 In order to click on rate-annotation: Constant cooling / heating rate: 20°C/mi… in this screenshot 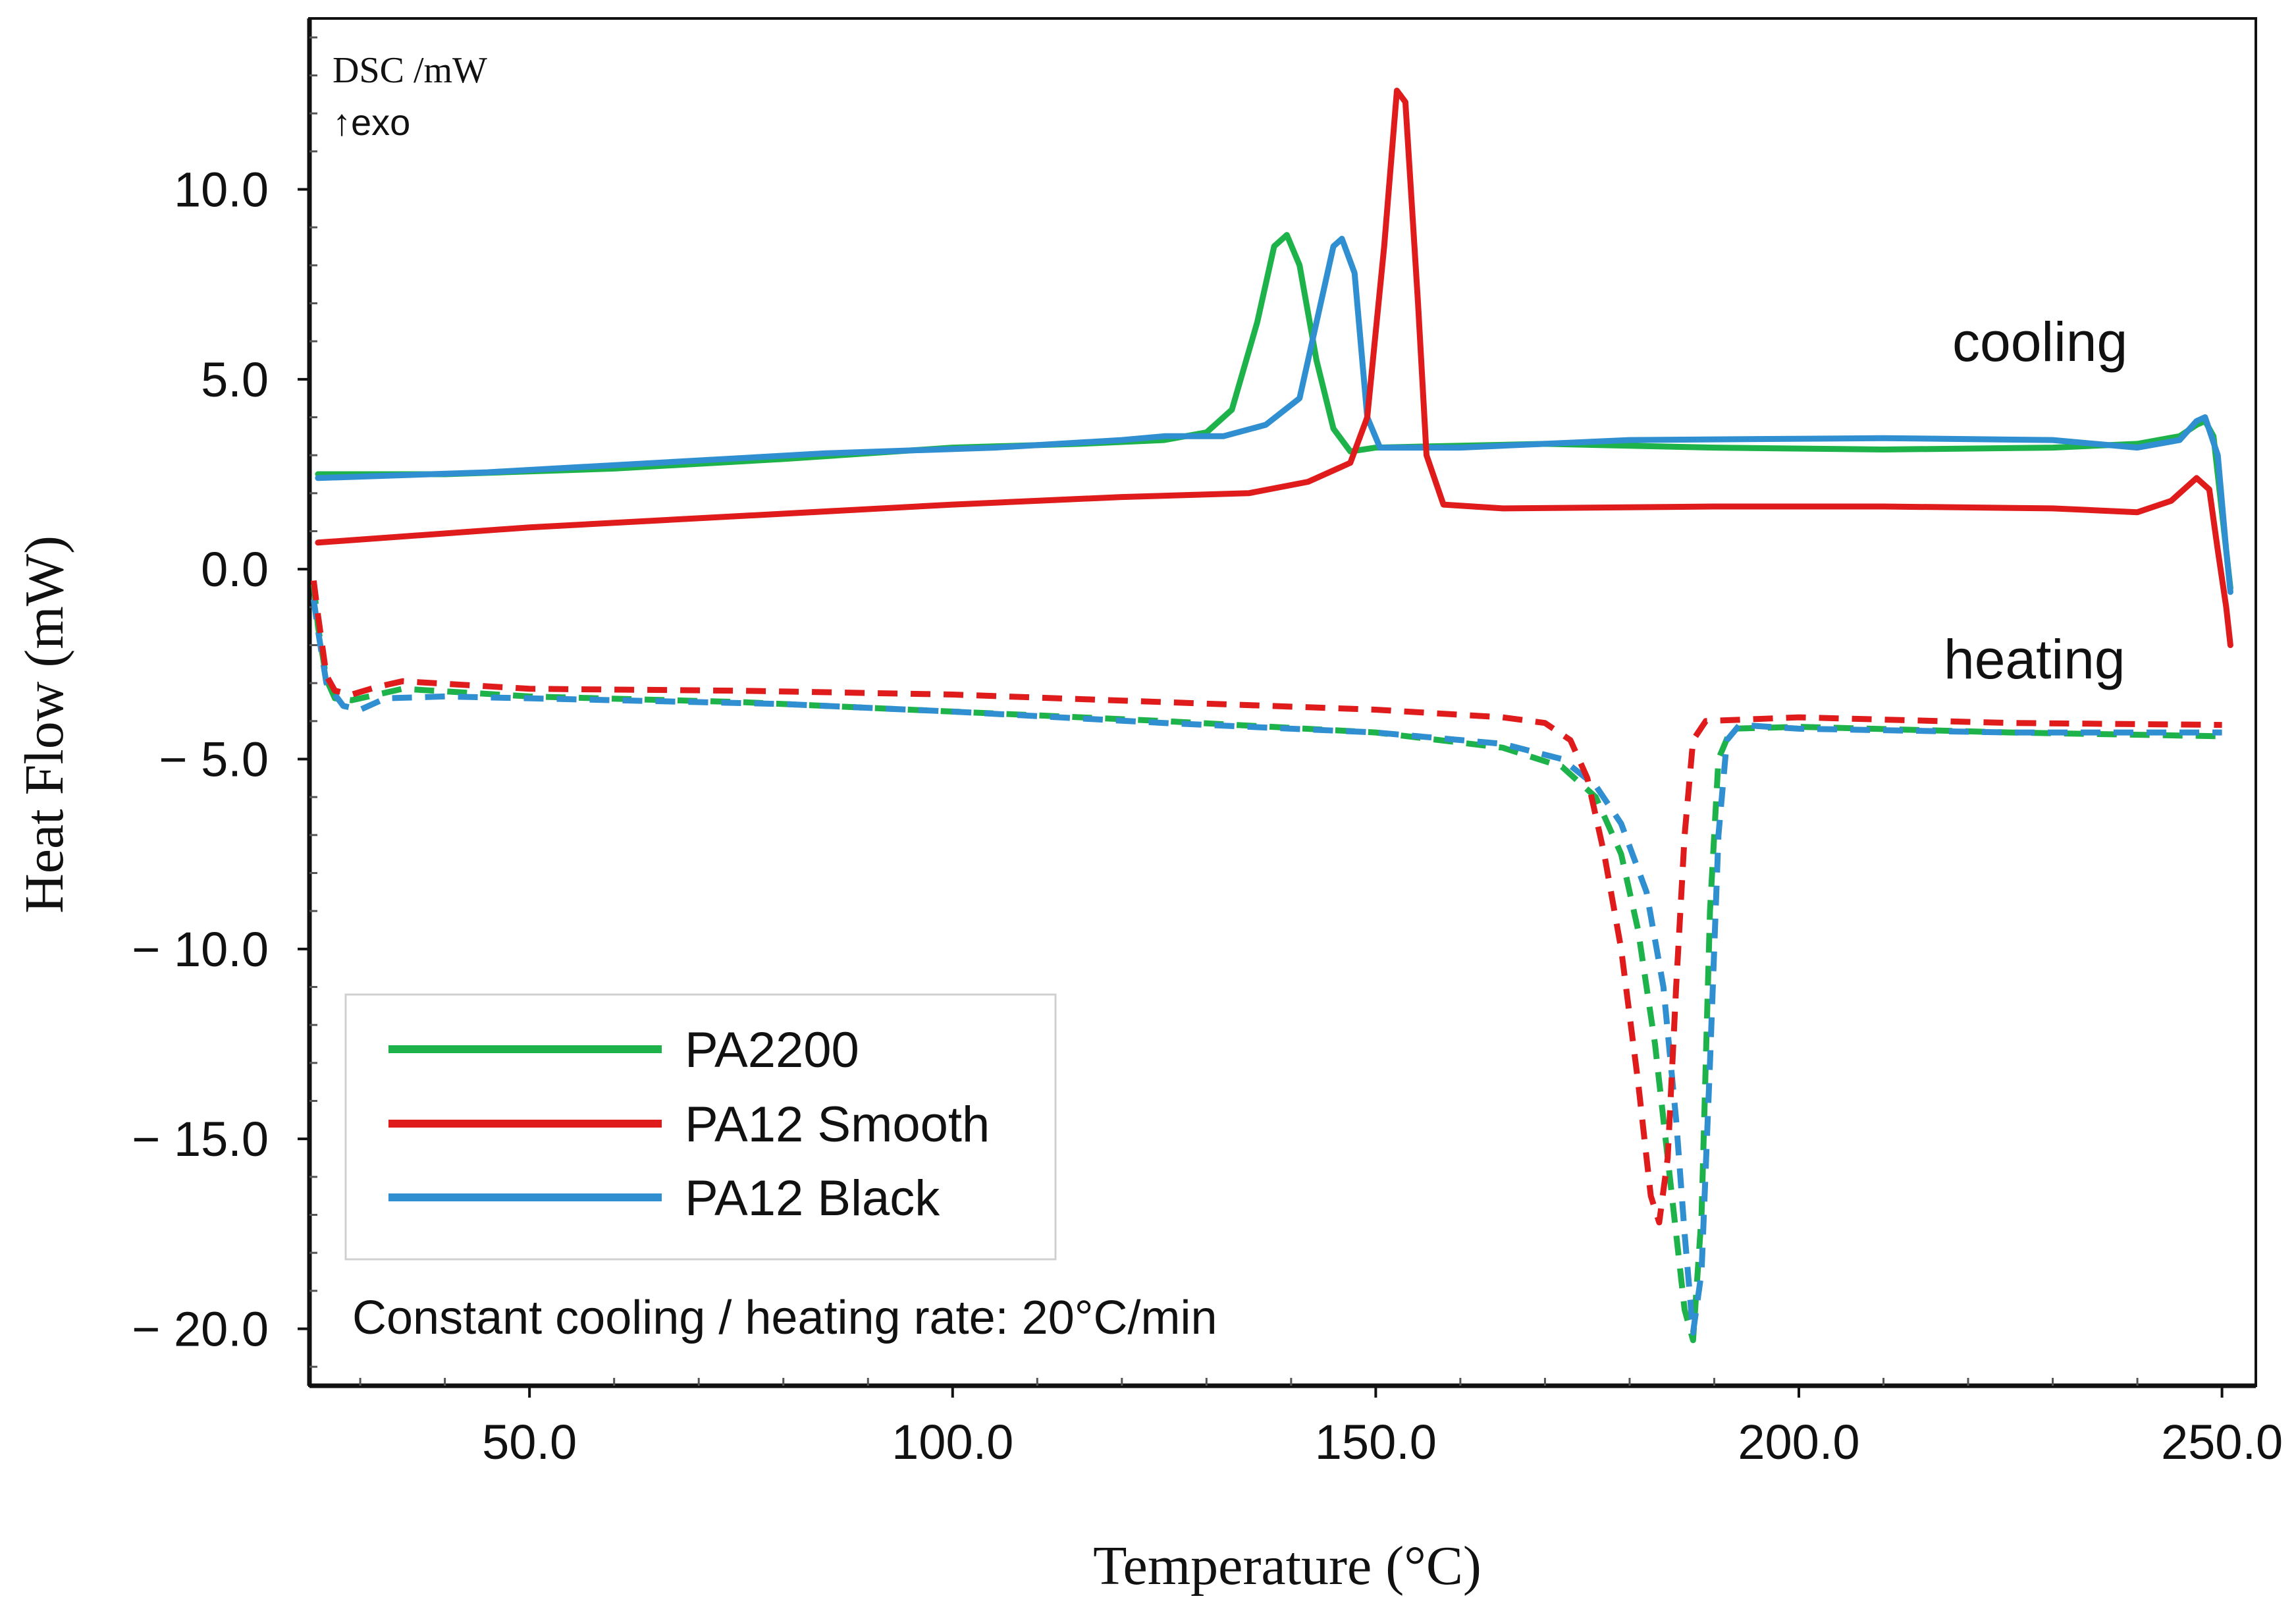, I will do `click(785, 1318)`.